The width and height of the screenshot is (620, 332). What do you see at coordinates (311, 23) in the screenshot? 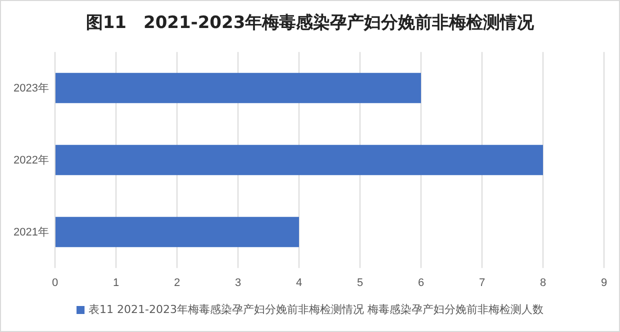
I see `chart-title: 图11 2021-2023年梅毒感染孕产妇分娩前非梅检测情况` at bounding box center [311, 23].